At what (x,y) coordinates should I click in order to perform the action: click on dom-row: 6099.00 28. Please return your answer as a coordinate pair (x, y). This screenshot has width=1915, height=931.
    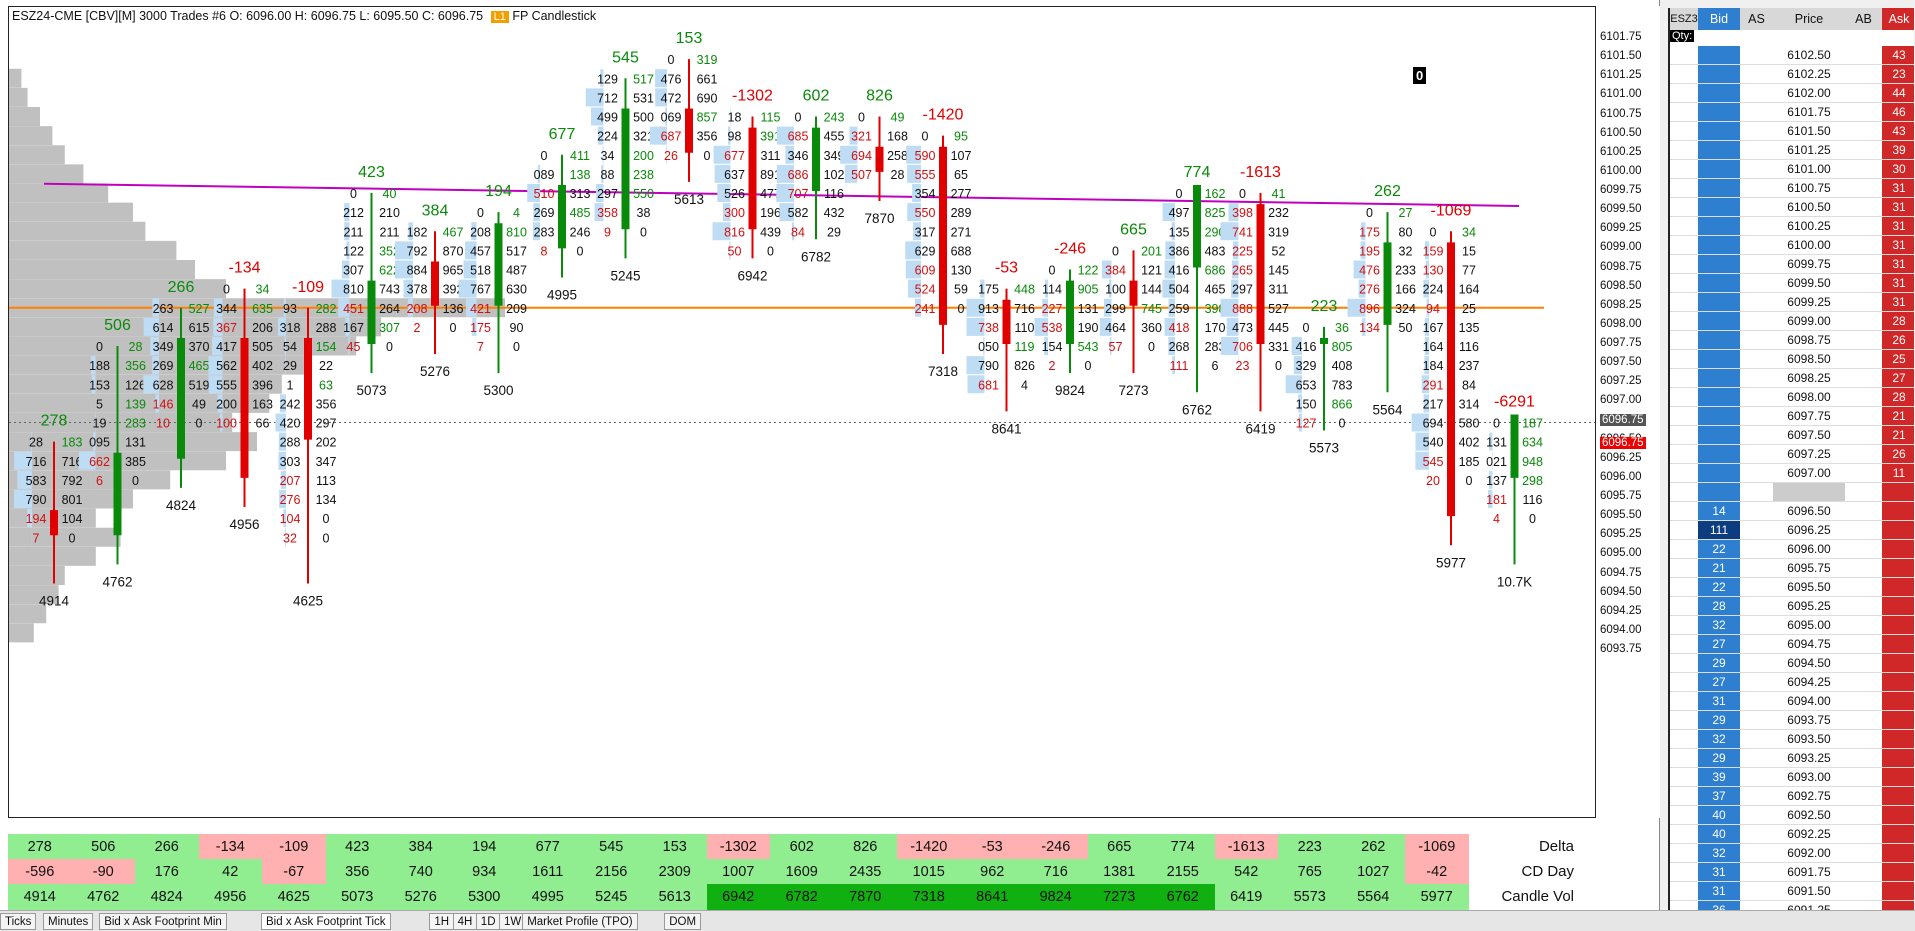
    Looking at the image, I should click on (1792, 321).